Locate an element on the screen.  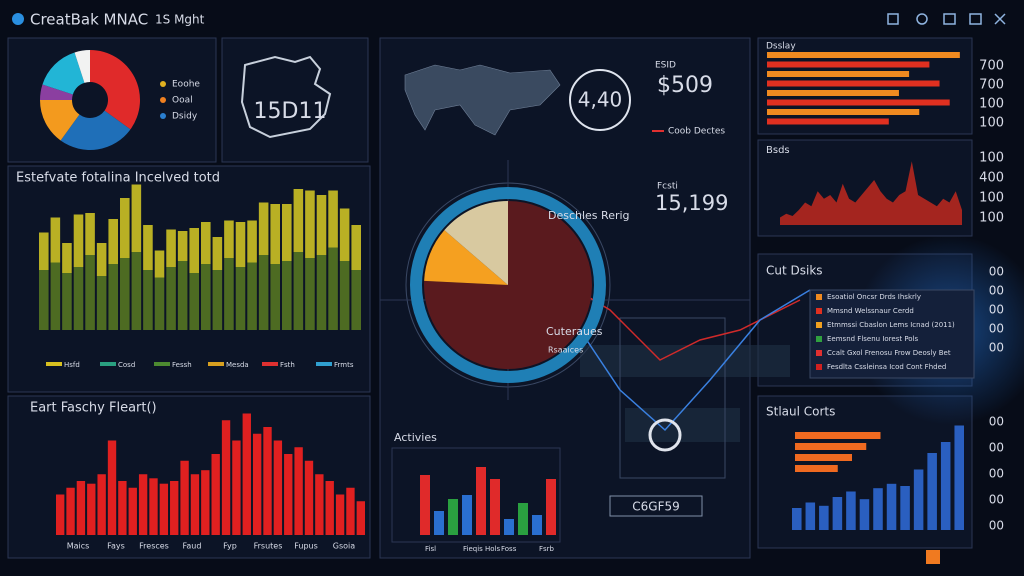
toolbar-icons is located at coordinates (946, 19).